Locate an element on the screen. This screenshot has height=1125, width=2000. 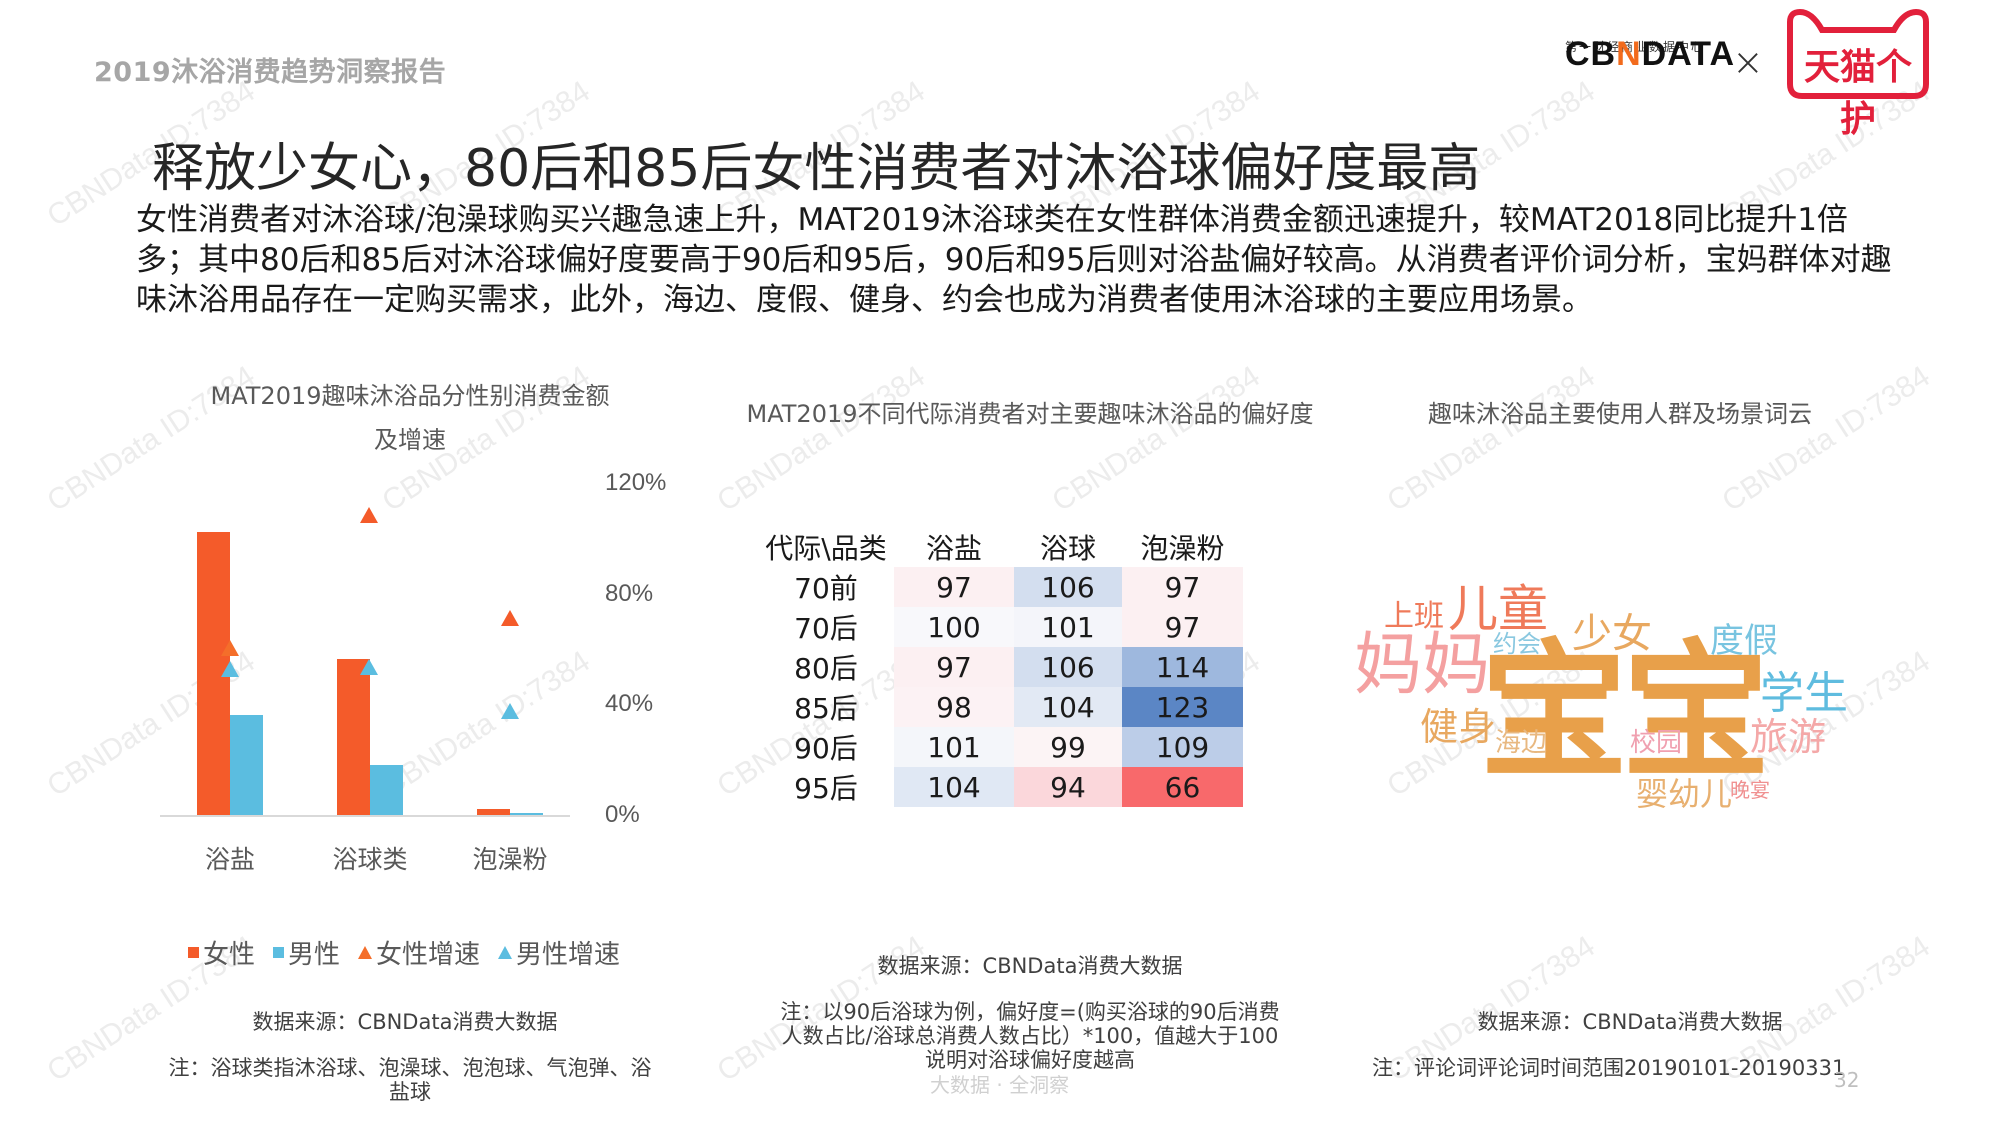
marker-male-growth-bath-powder is located at coordinates (510, 711).